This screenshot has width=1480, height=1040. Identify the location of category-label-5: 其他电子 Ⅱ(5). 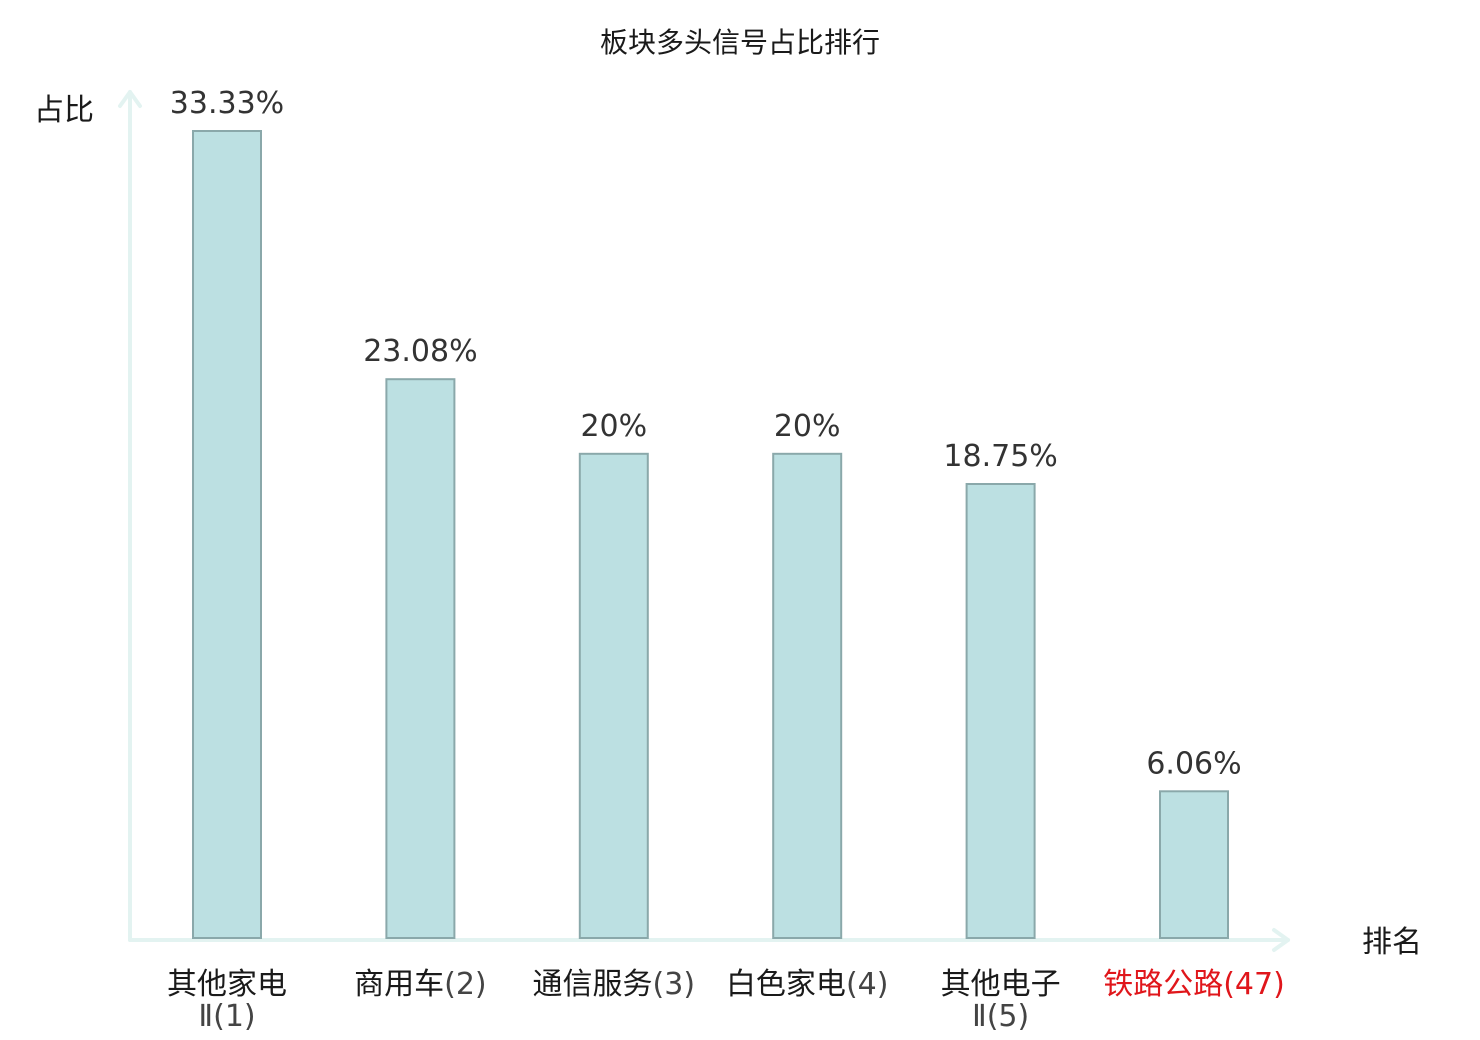
(1001, 1000).